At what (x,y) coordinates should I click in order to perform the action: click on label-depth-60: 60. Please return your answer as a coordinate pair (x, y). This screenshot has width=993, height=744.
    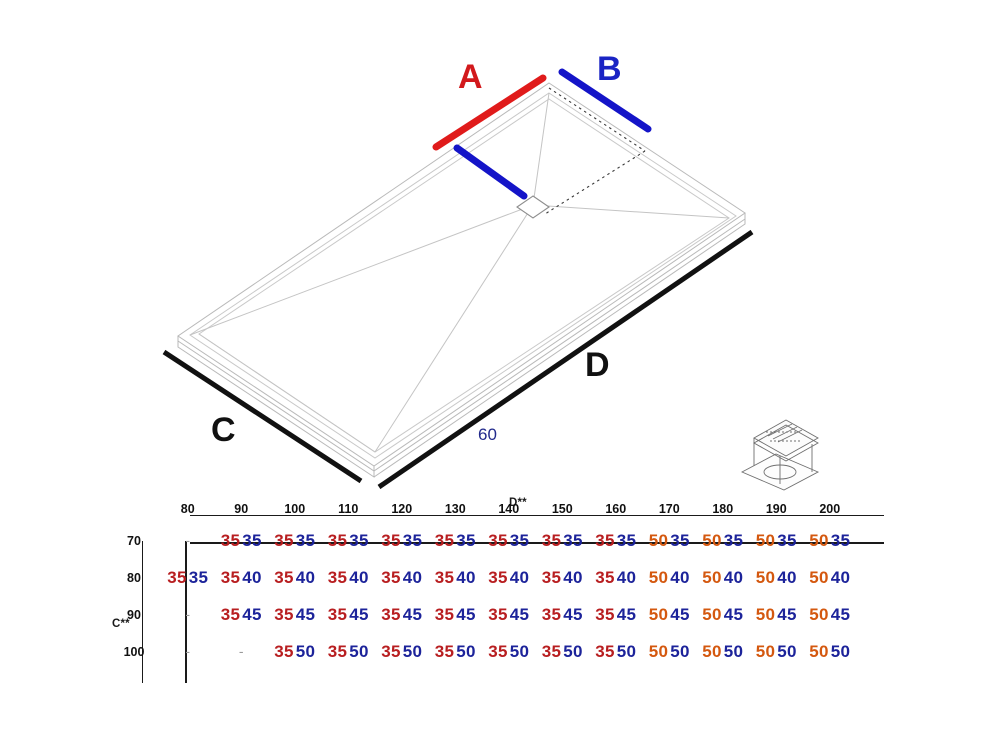
    Looking at the image, I should click on (487, 434).